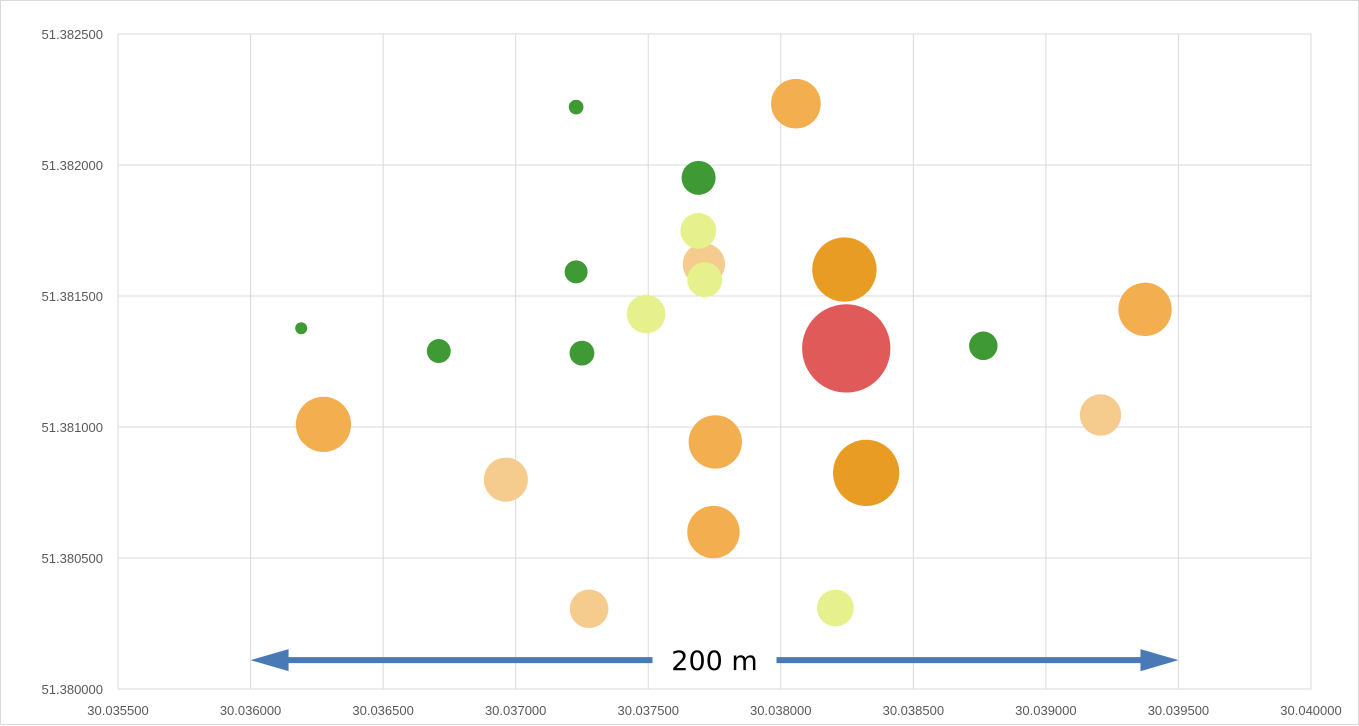 The width and height of the screenshot is (1359, 726). What do you see at coordinates (117, 710) in the screenshot?
I see `x-tick-label: 30.035500` at bounding box center [117, 710].